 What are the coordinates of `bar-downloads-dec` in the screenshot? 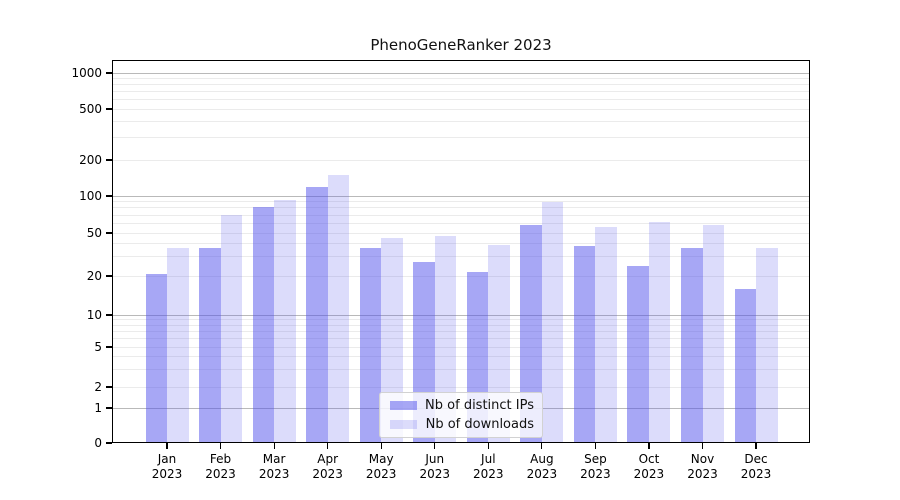 It's located at (767, 345).